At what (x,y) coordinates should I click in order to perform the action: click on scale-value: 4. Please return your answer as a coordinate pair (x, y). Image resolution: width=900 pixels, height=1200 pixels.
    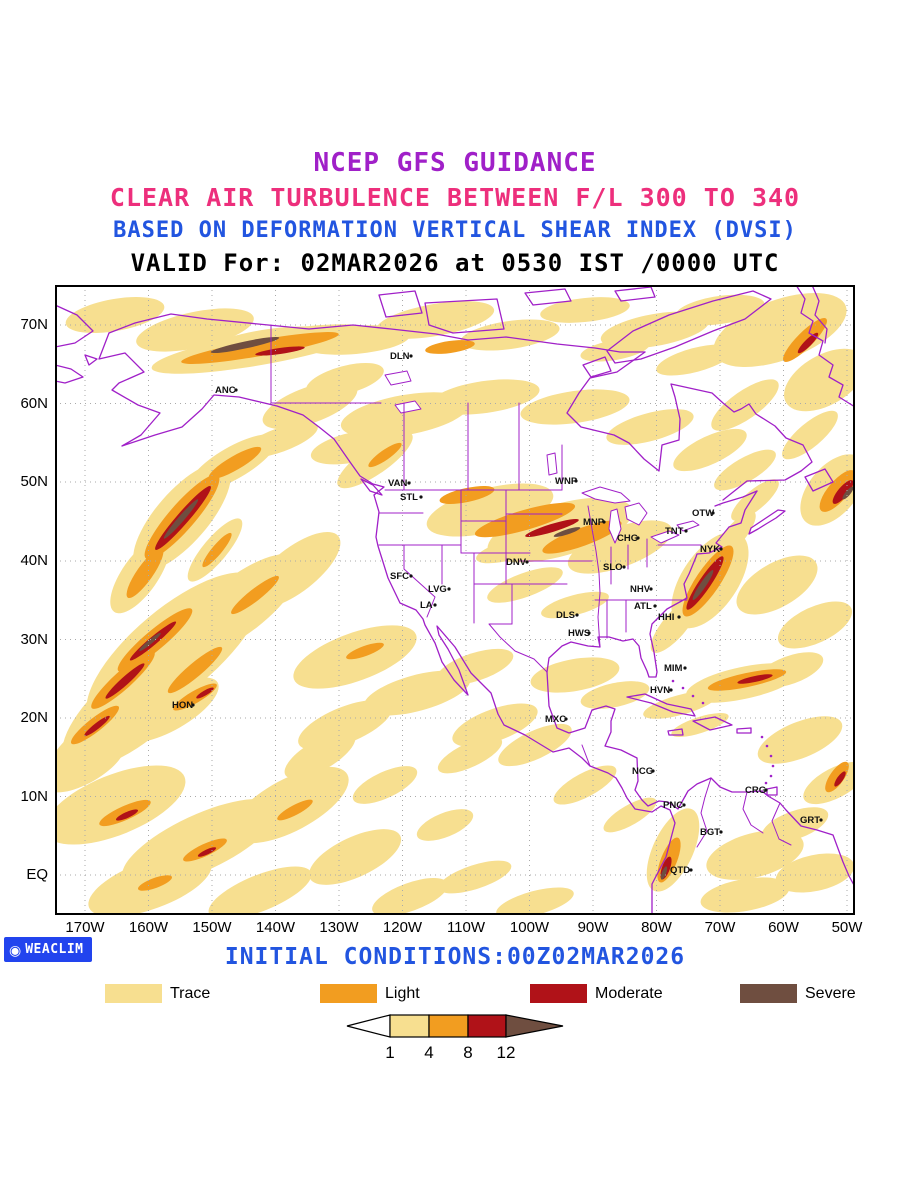
    Looking at the image, I should click on (428, 1052).